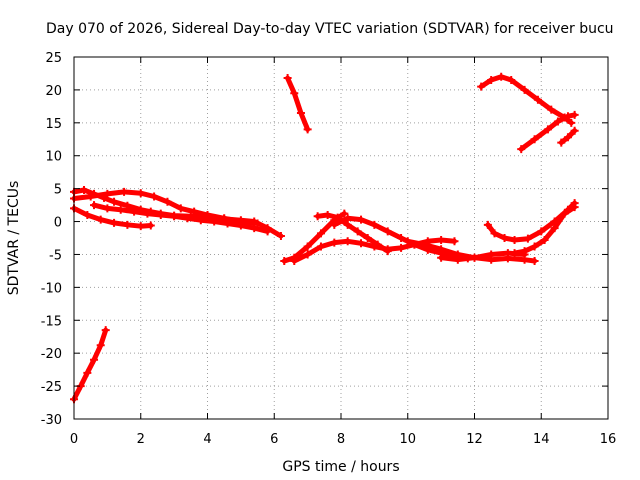 The width and height of the screenshot is (640, 480). I want to click on y-tick-label: 5, so click(58, 190).